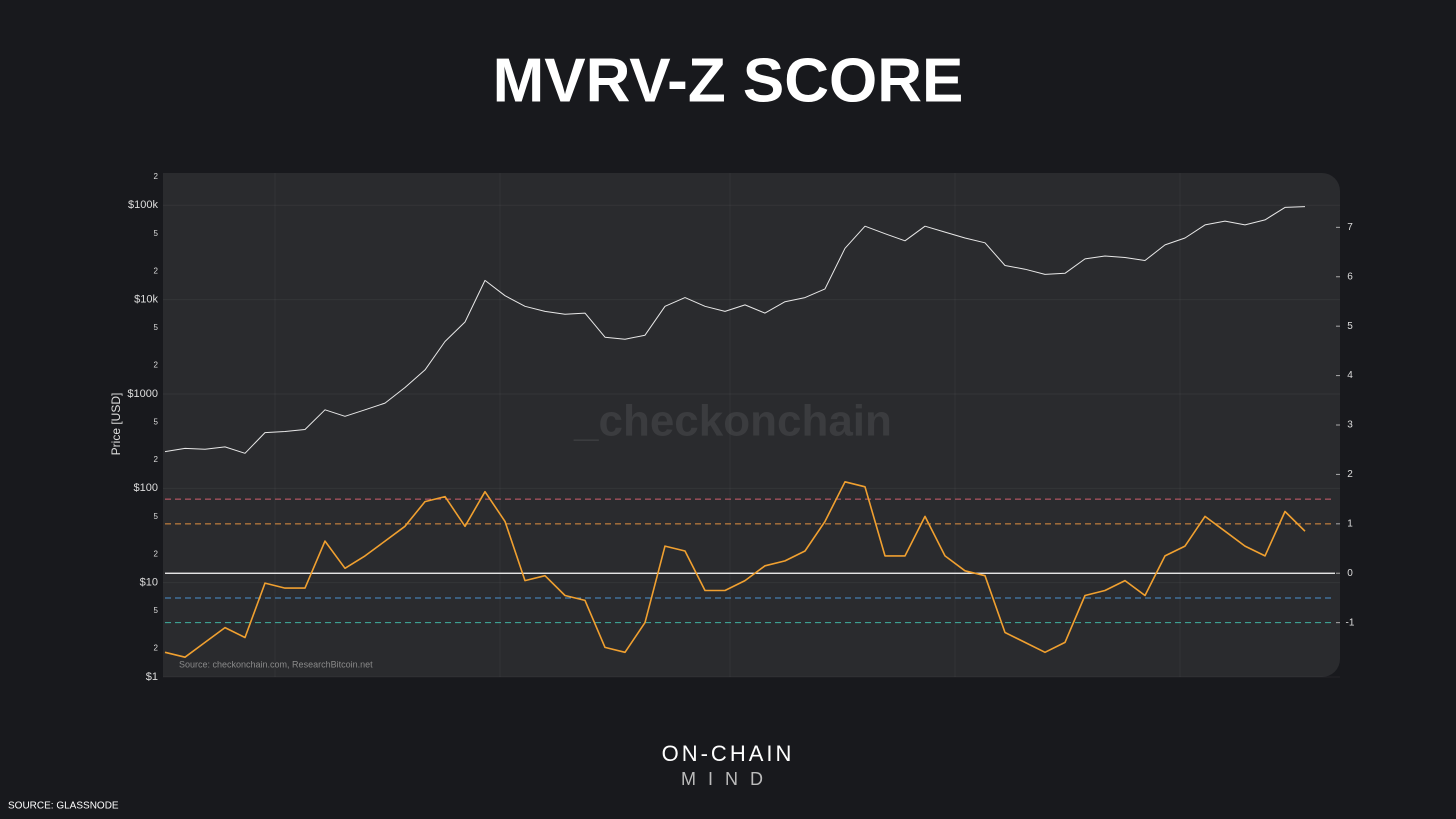 The image size is (1456, 819). I want to click on y2-tick-label: 0, so click(1350, 573).